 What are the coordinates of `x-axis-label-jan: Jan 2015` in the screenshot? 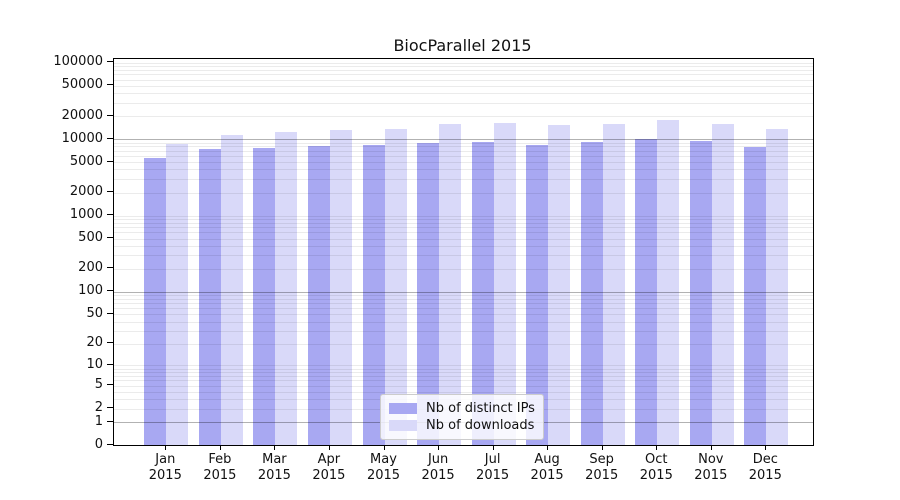 It's located at (165, 467).